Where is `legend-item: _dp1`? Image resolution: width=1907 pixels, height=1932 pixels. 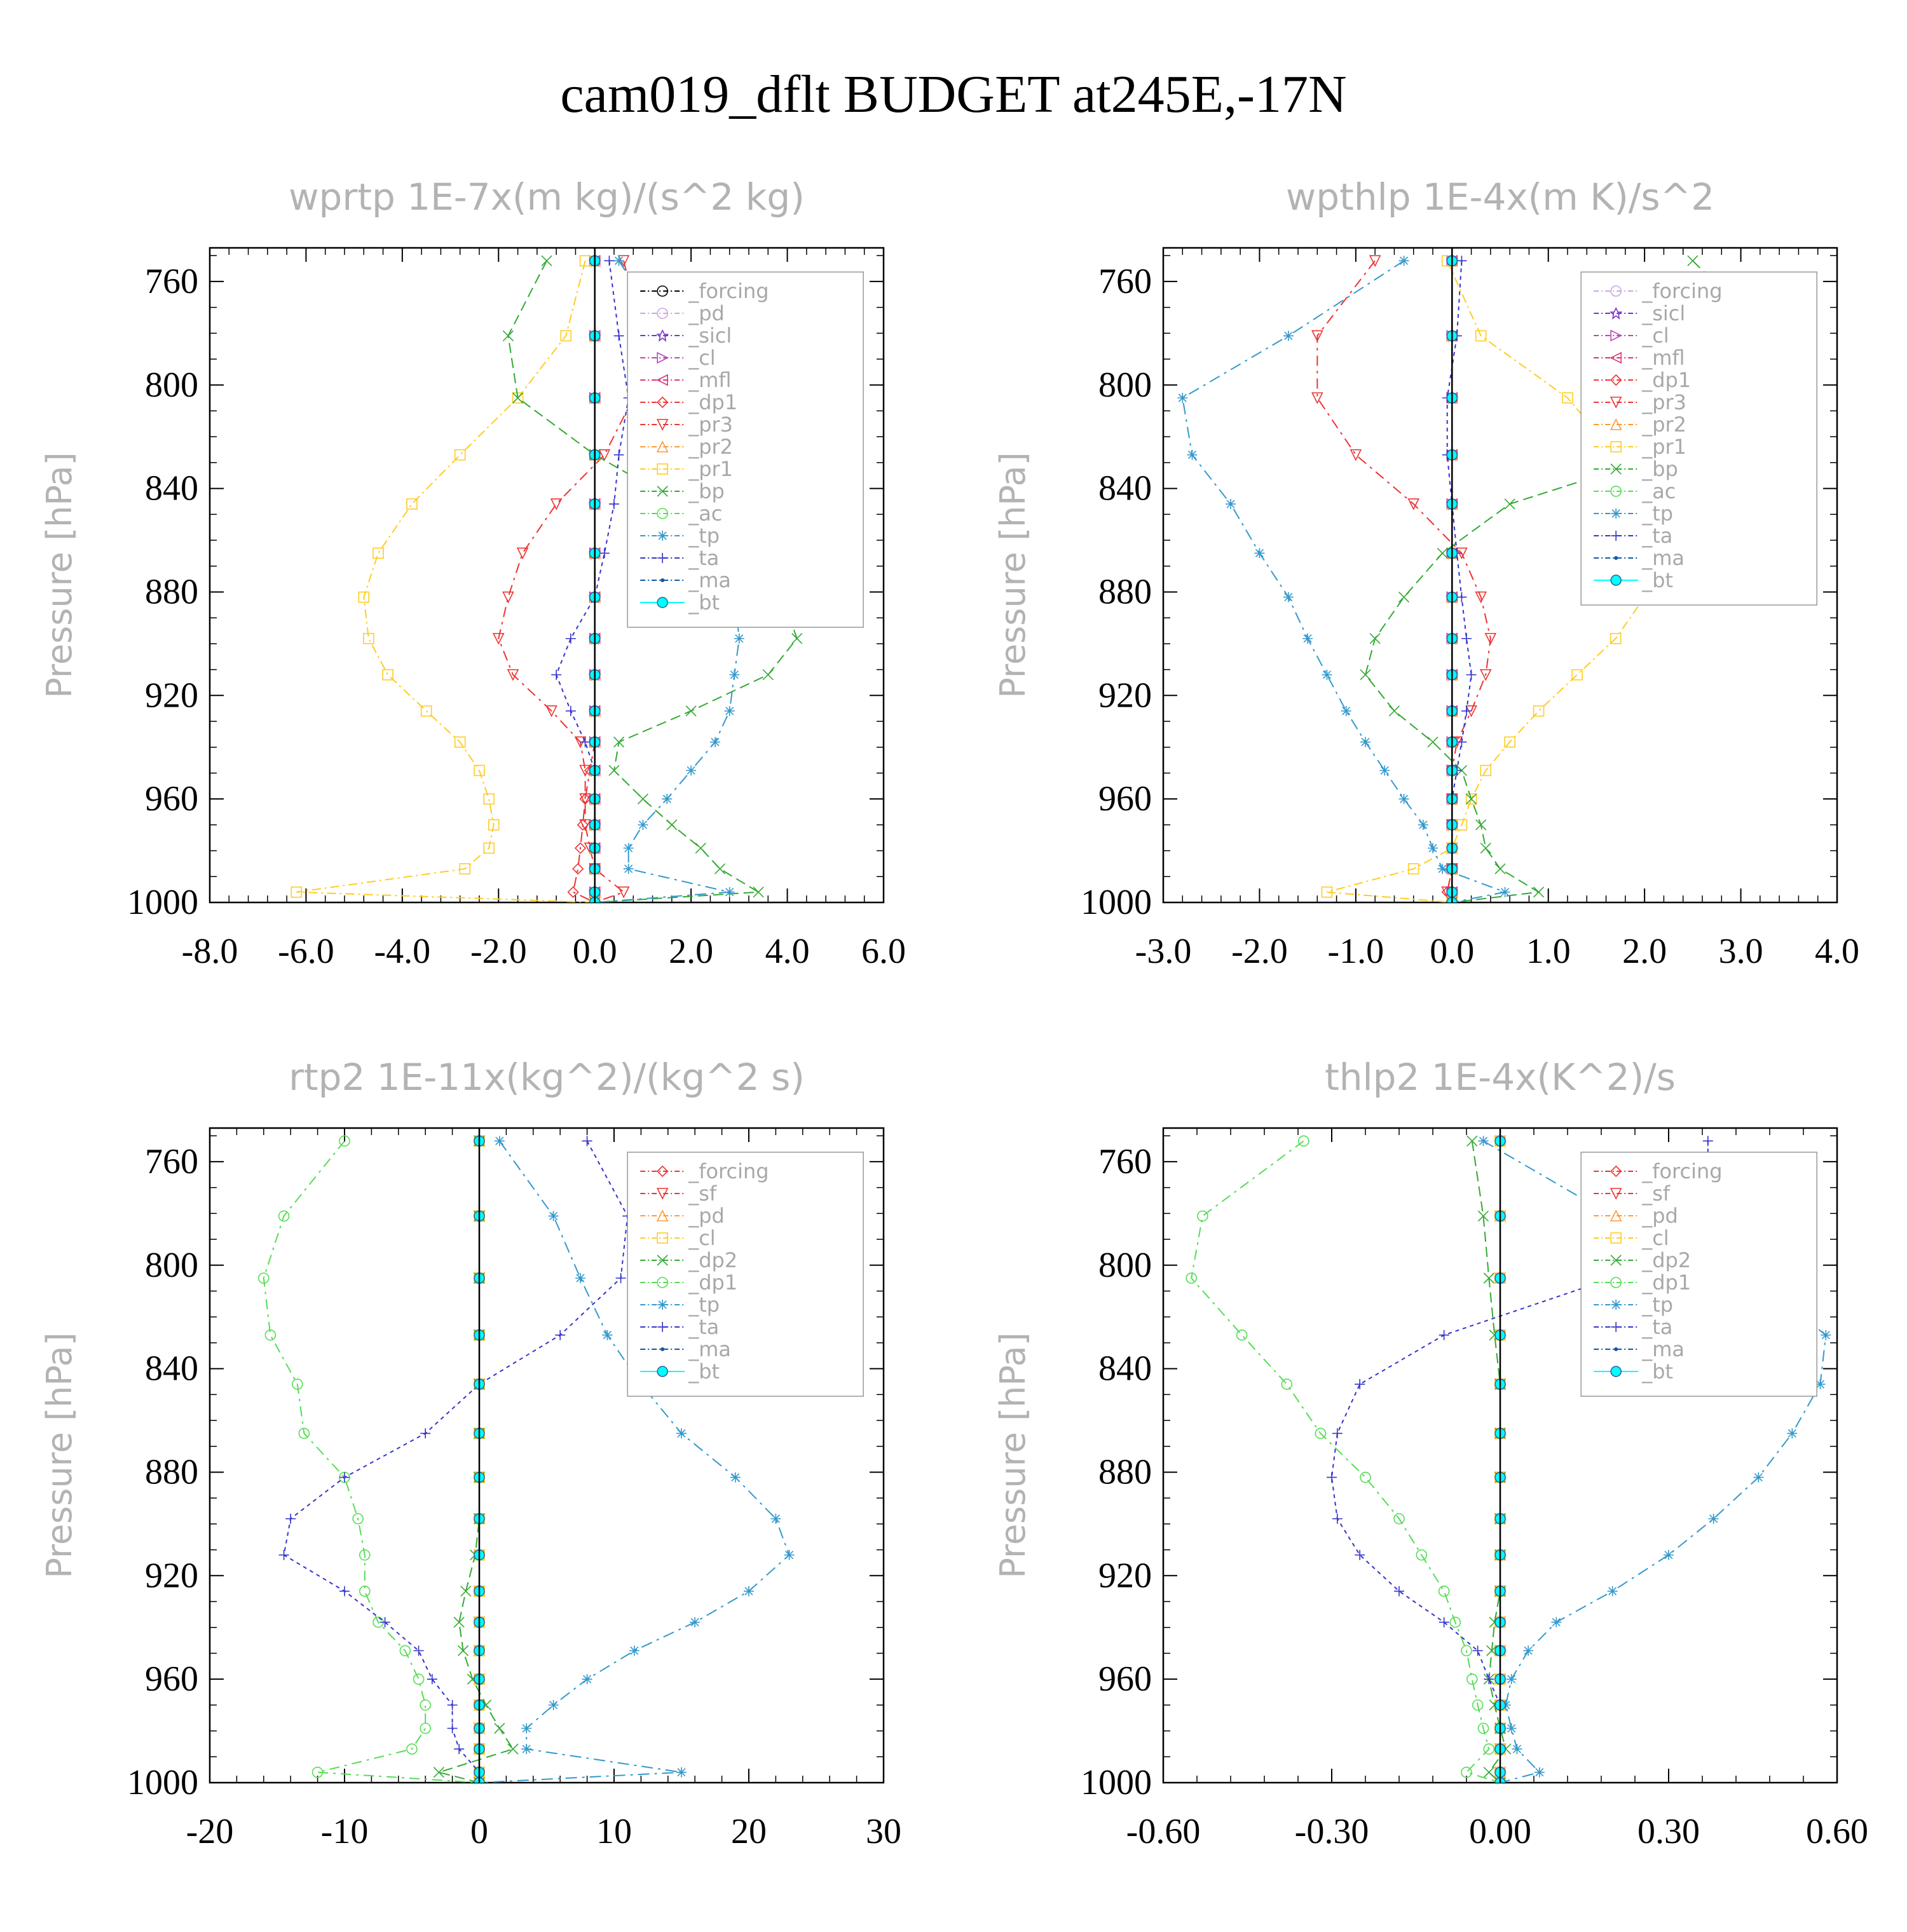
legend-item: _dp1 is located at coordinates (1642, 380).